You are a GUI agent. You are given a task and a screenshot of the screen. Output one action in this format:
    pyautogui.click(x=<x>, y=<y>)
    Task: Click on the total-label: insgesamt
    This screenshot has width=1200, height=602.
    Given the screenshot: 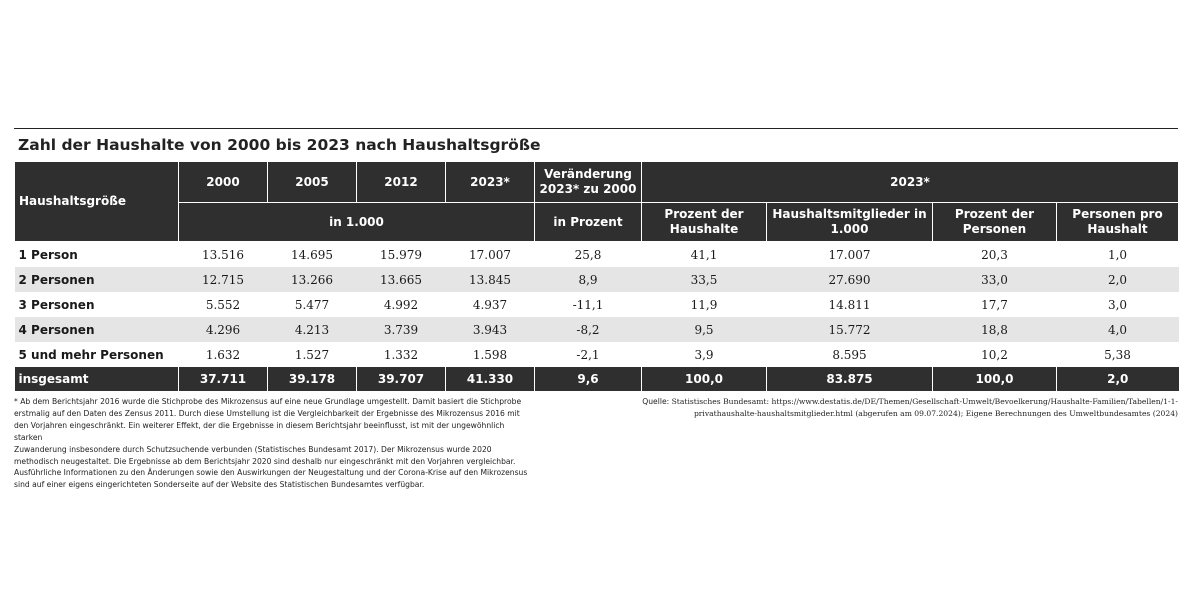 What is the action you would take?
    pyautogui.click(x=96, y=379)
    